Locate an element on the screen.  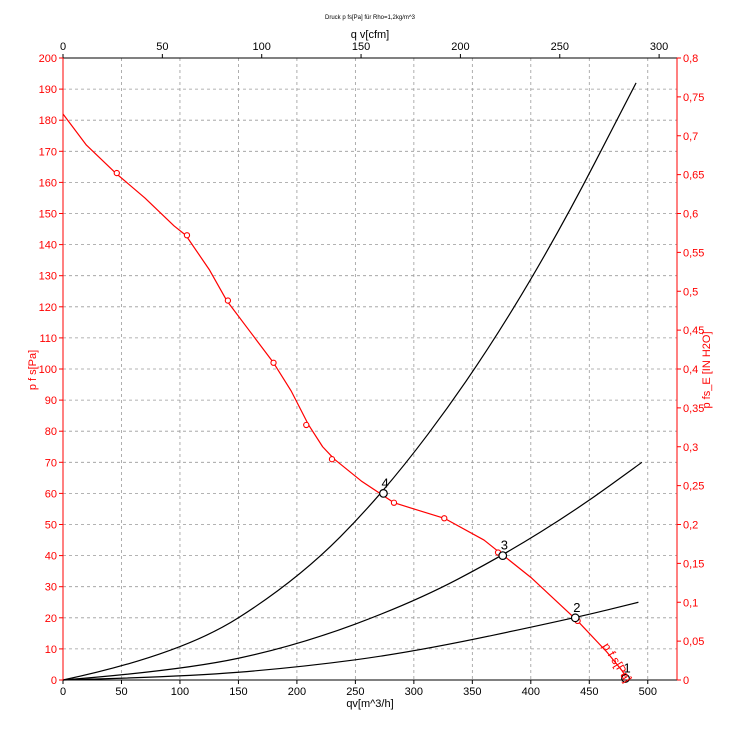
bottom-tick-label: 300 is located at coordinates (414, 692).